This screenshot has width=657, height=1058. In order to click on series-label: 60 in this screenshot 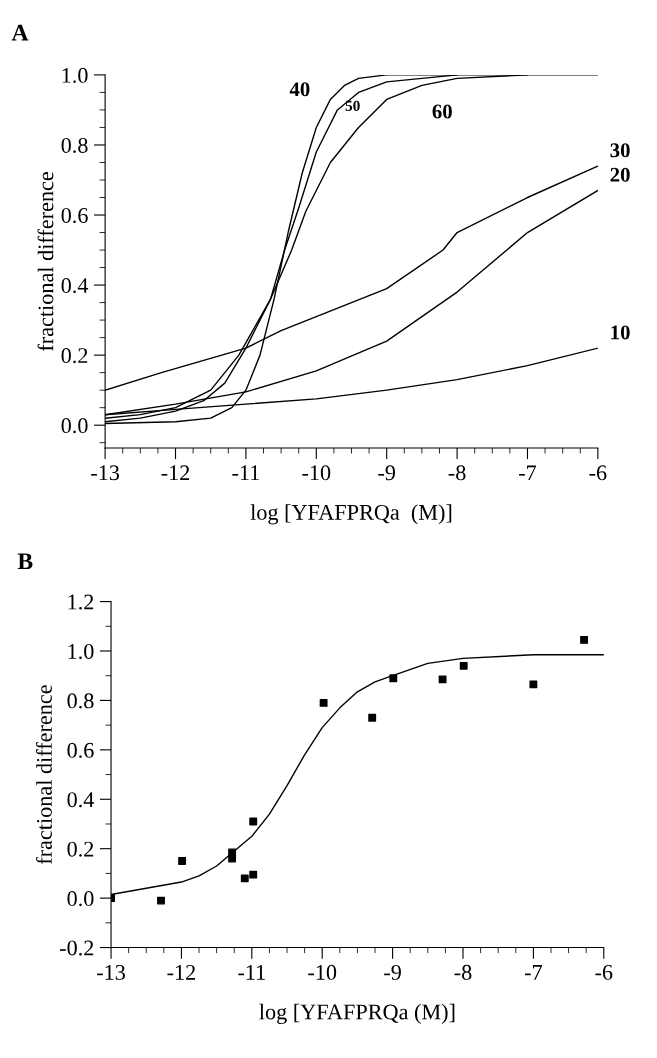, I will do `click(442, 111)`.